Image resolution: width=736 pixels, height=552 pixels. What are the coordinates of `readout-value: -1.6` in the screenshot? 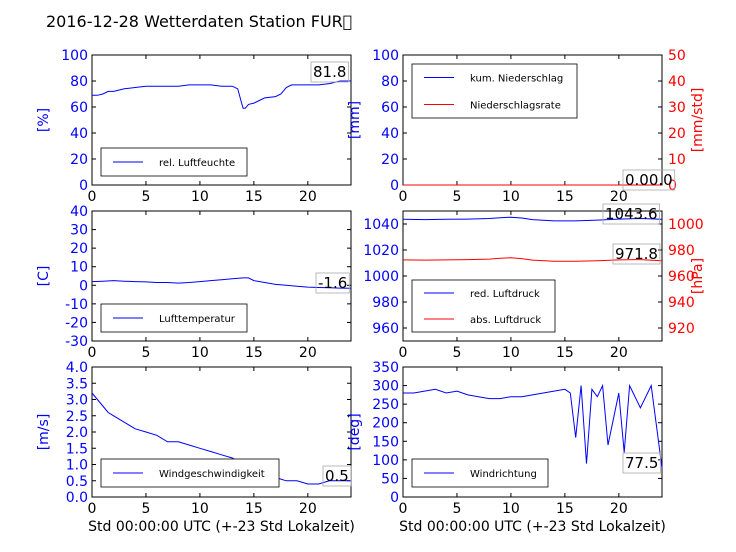 It's located at (332, 283).